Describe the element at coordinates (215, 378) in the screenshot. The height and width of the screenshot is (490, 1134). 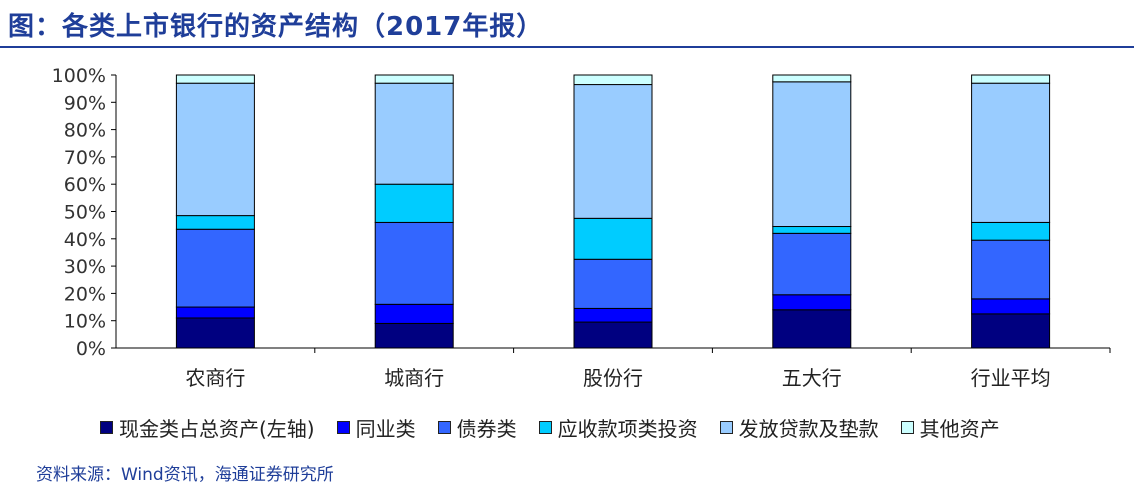
I see `x-category-label: 农商行` at that location.